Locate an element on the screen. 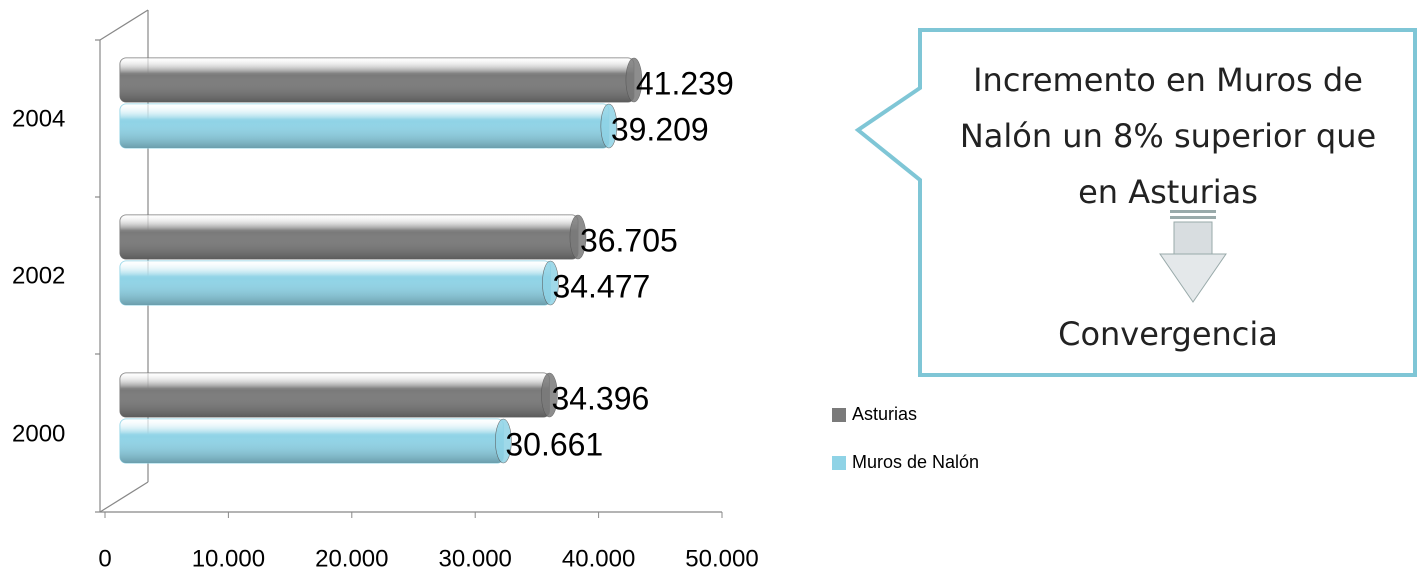 This screenshot has width=1420, height=578. value-label: 41.239 is located at coordinates (685, 83).